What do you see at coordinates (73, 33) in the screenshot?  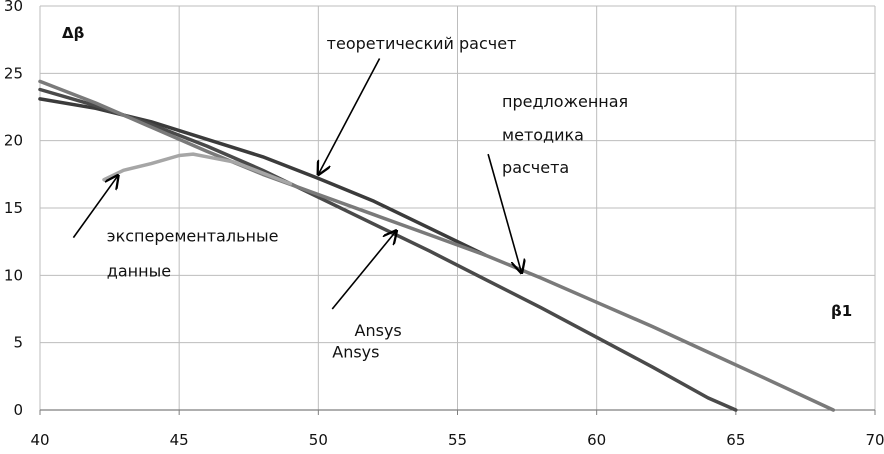 I see `y-axis-label: Δβ` at bounding box center [73, 33].